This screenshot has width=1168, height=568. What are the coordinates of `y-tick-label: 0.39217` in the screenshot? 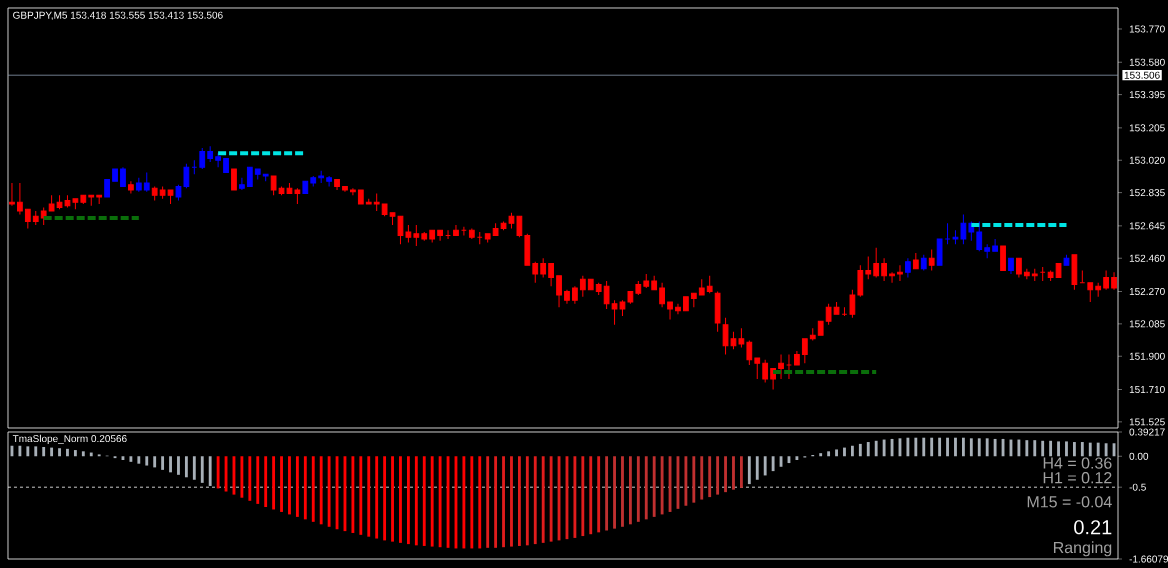 It's located at (1147, 432).